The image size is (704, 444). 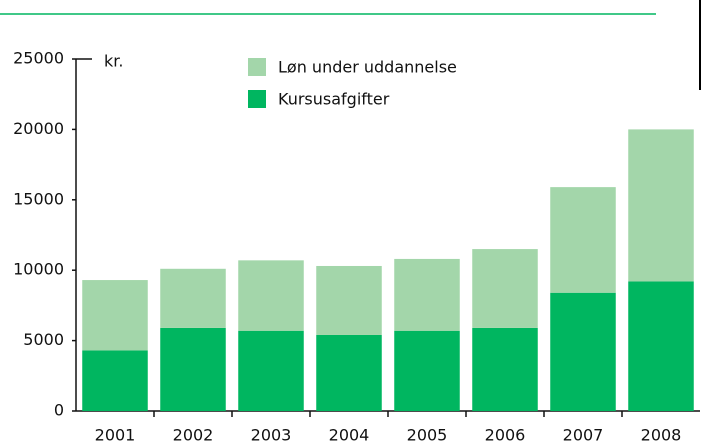 What do you see at coordinates (59, 410) in the screenshot?
I see `y-tick-label: 0` at bounding box center [59, 410].